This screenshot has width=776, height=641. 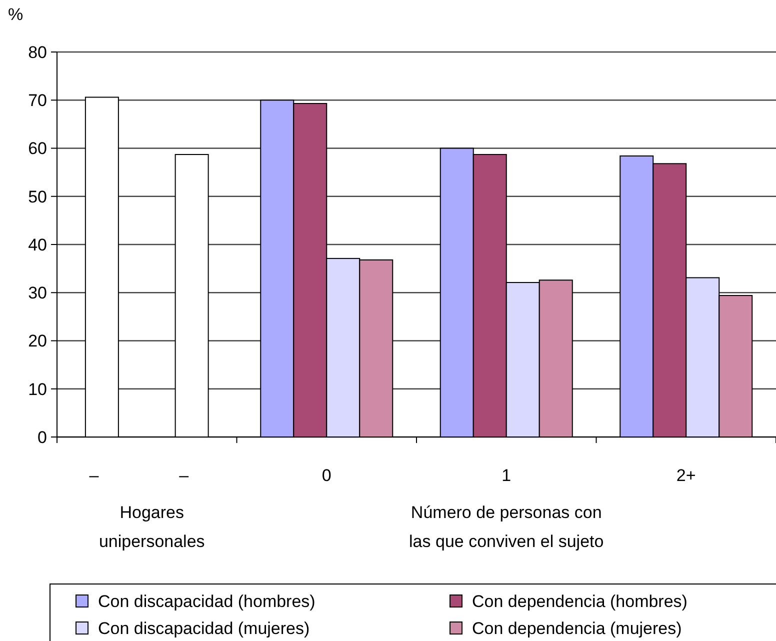 I want to click on x-tick-label: 0, so click(x=327, y=475).